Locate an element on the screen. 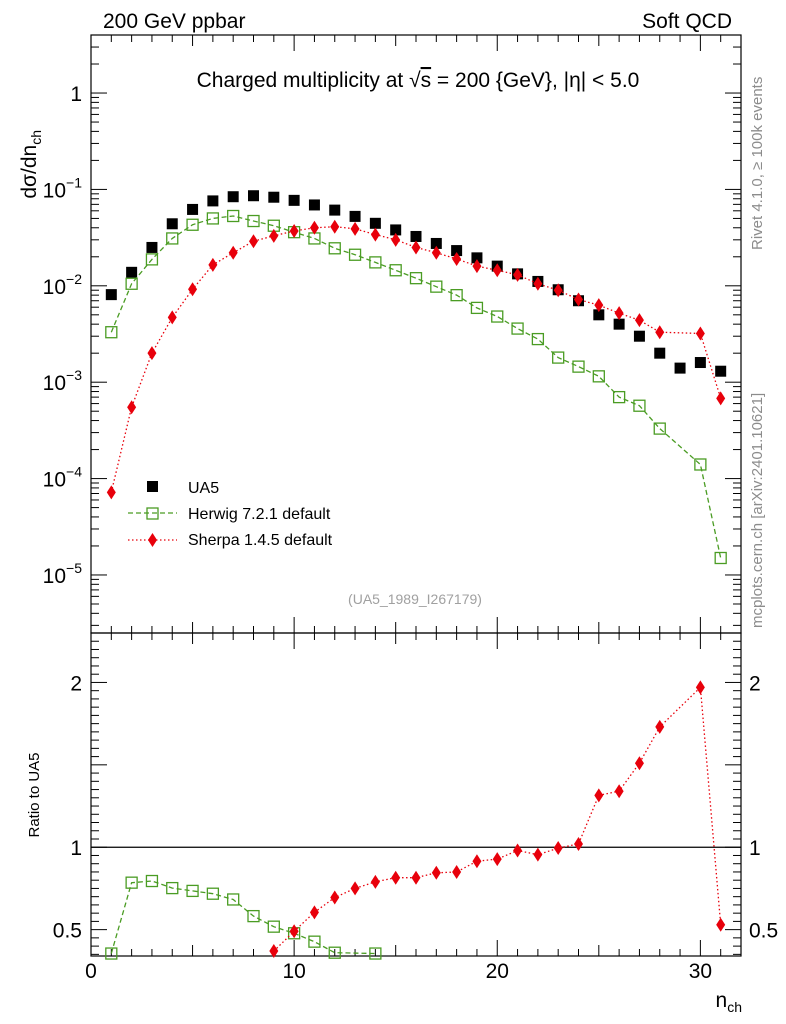  x-tick-labels: 0 10 20 30 is located at coordinates (398, 971).